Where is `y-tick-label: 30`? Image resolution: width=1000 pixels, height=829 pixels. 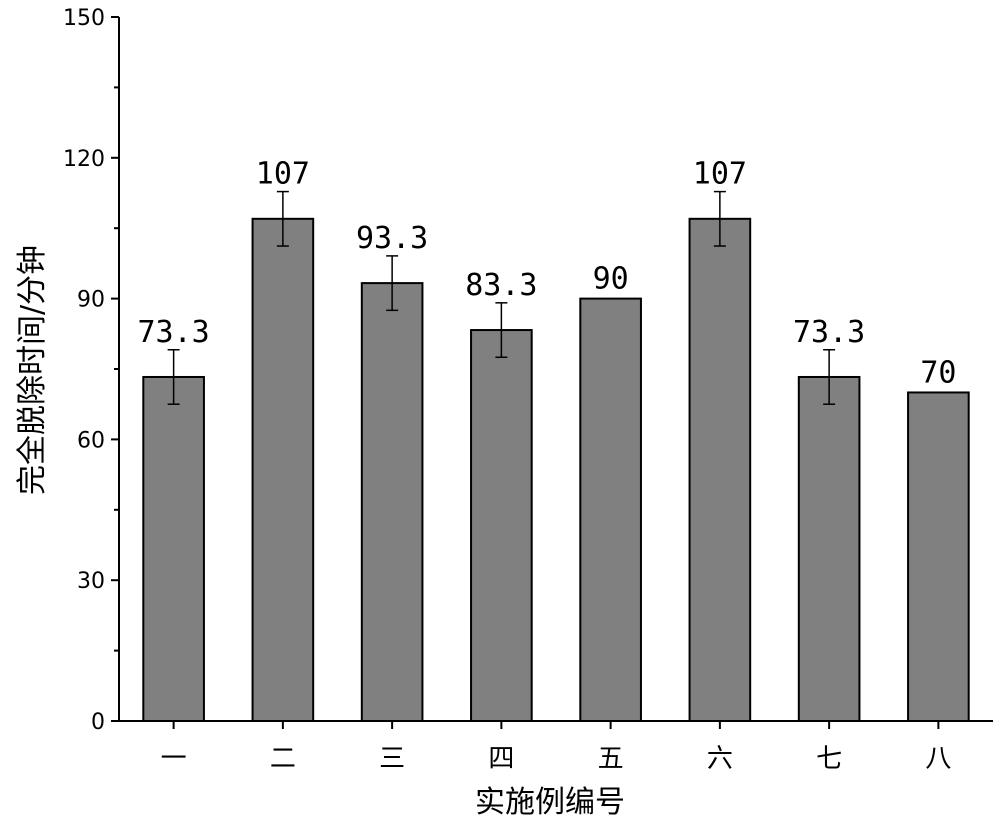 y-tick-label: 30 is located at coordinates (91, 581).